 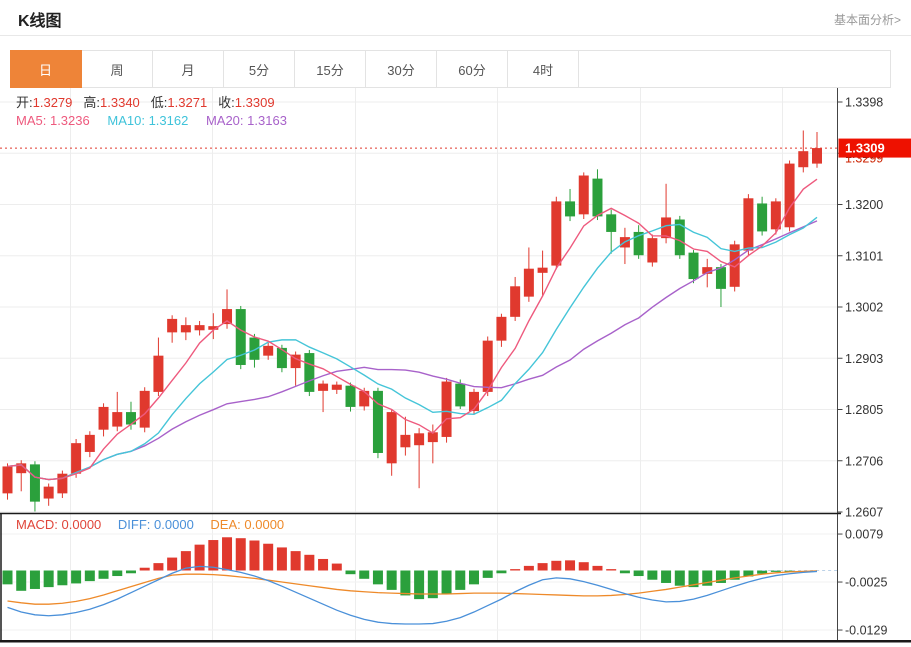 I want to click on tab-month: 月, so click(x=188, y=69).